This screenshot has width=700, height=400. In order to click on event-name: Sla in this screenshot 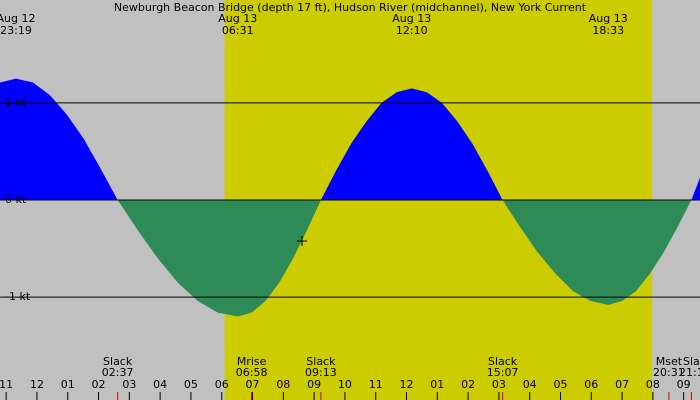, I will do `click(691, 361)`.